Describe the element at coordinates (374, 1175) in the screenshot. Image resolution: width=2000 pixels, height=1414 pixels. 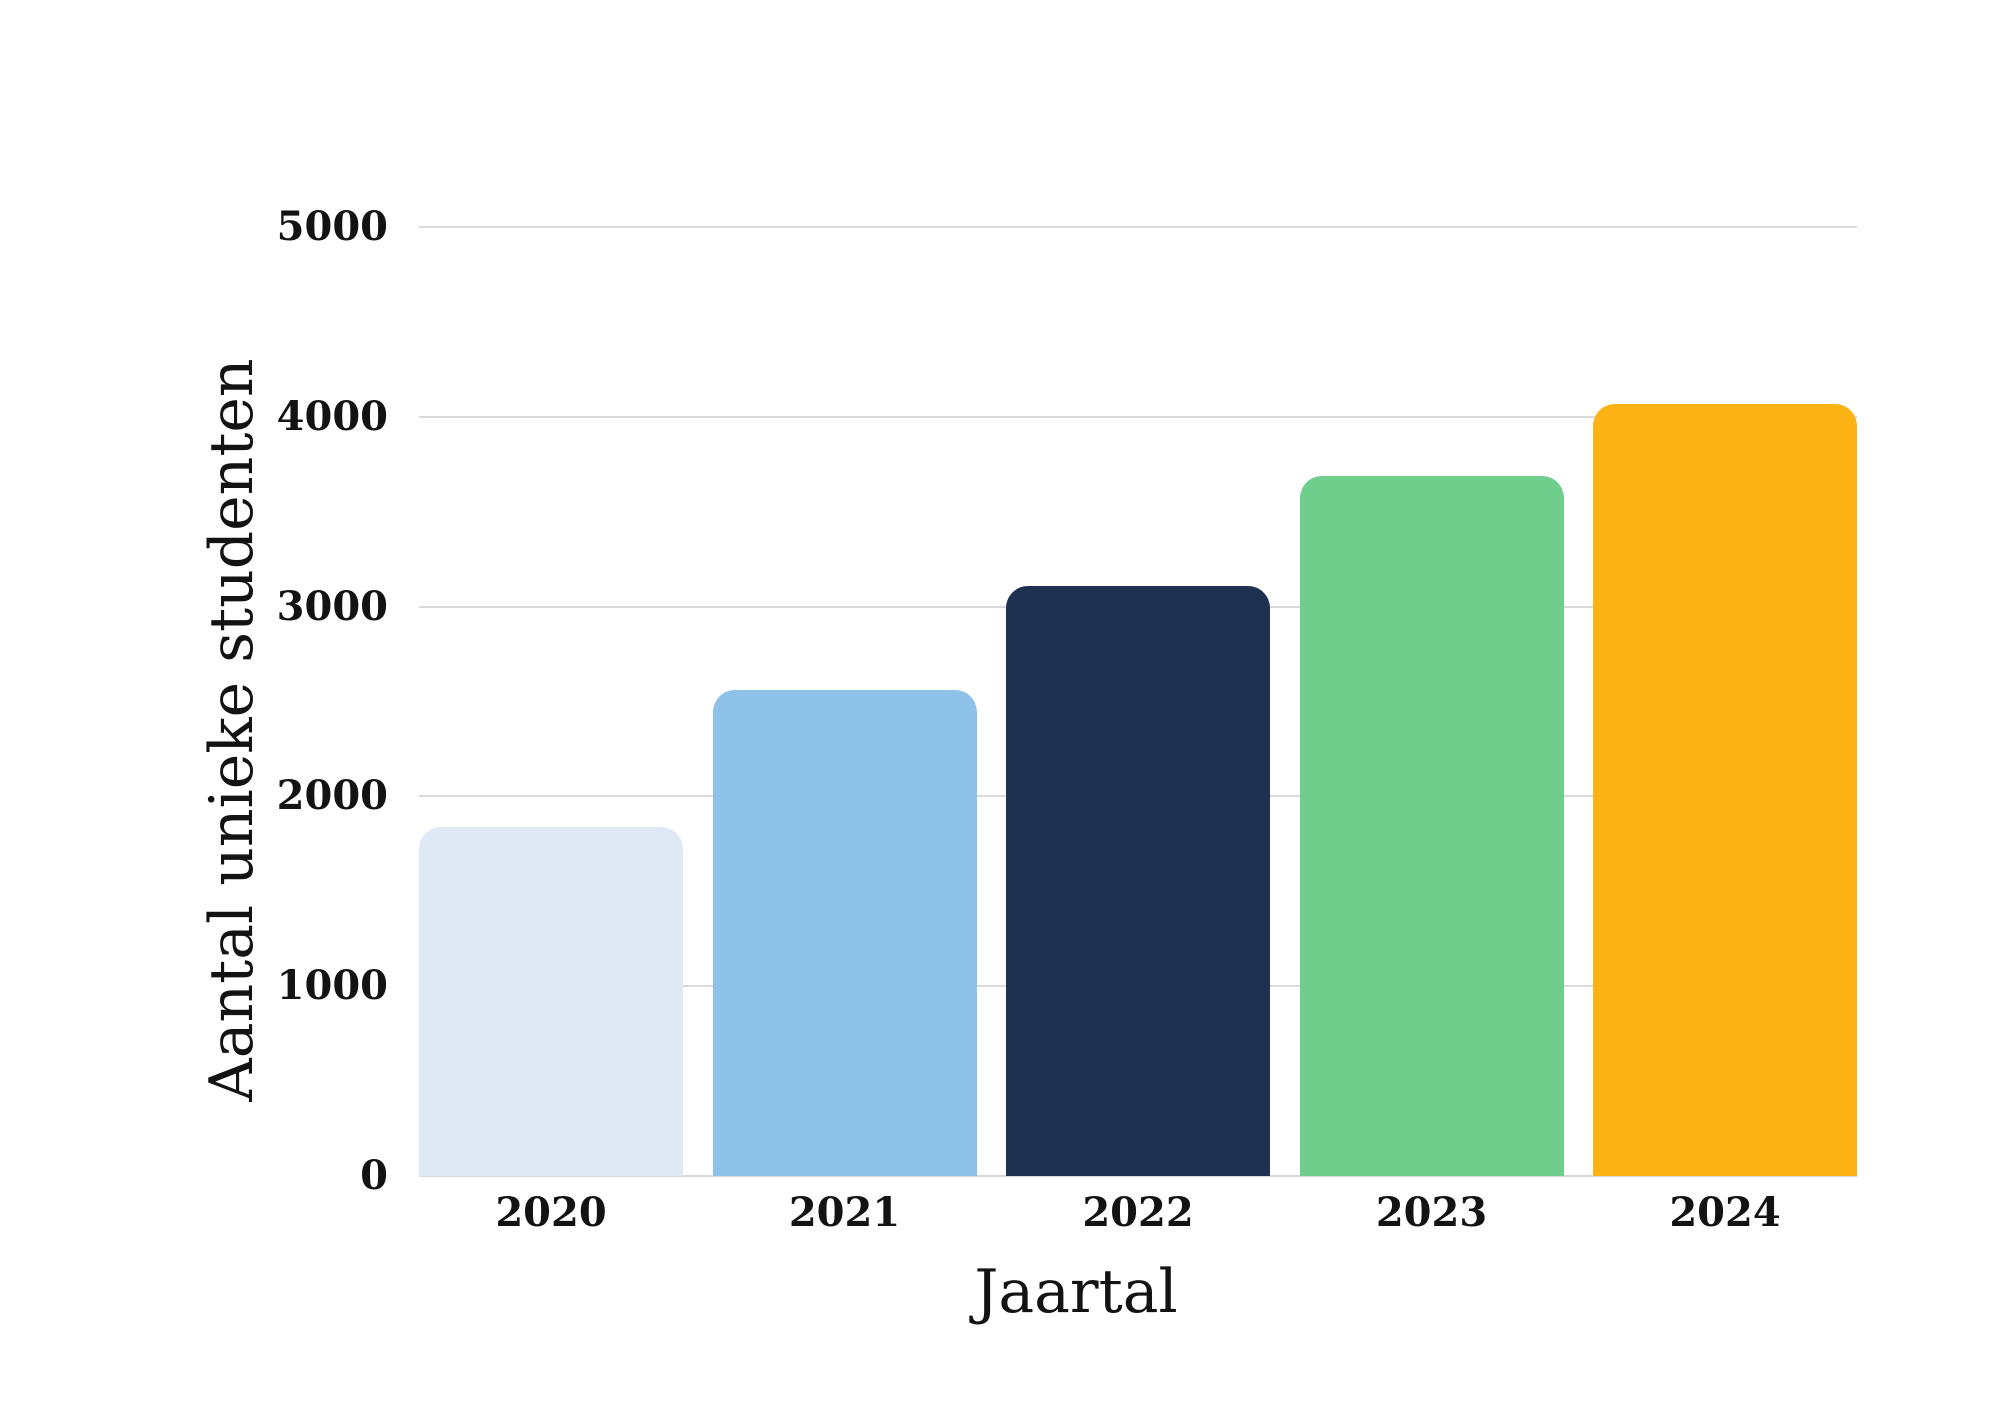
I see `y-tick-label-0: 0` at that location.